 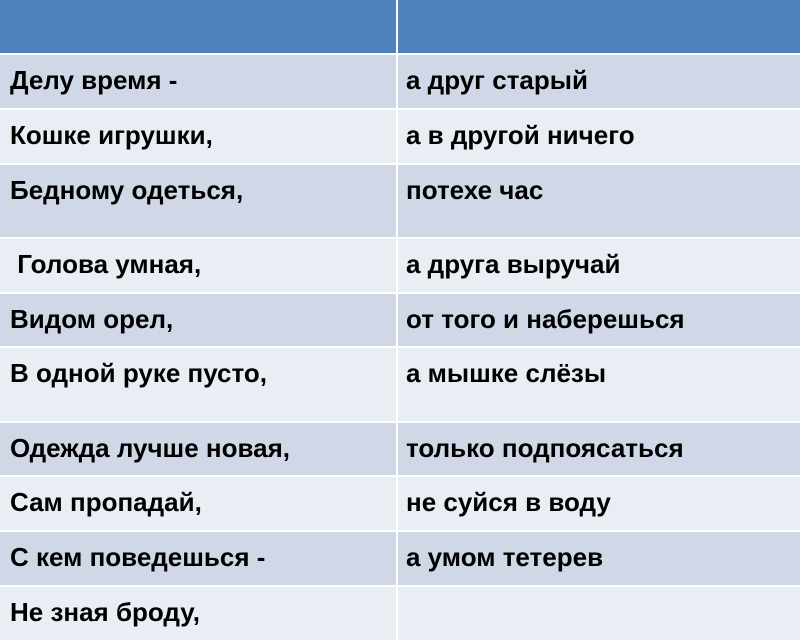 I want to click on table-row: С кем поведешься - а умом тетерев, so click(x=400, y=559).